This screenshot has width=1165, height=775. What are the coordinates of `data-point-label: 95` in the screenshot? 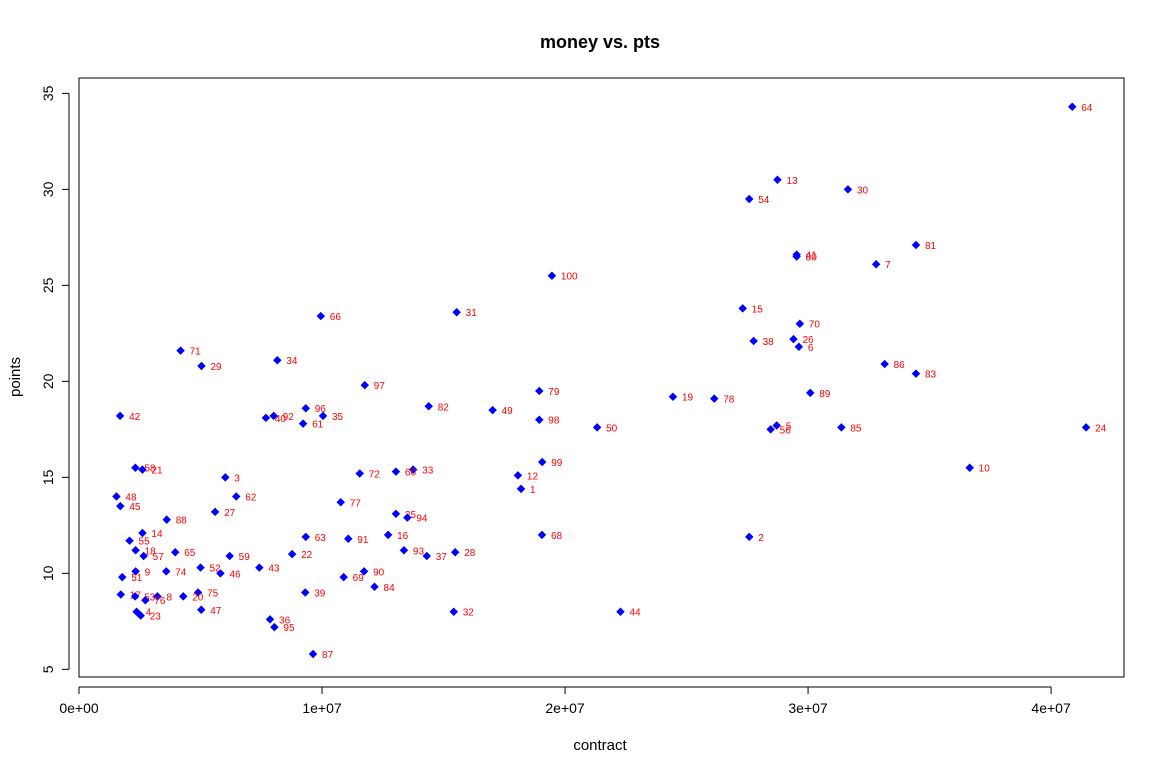 It's located at (289, 628).